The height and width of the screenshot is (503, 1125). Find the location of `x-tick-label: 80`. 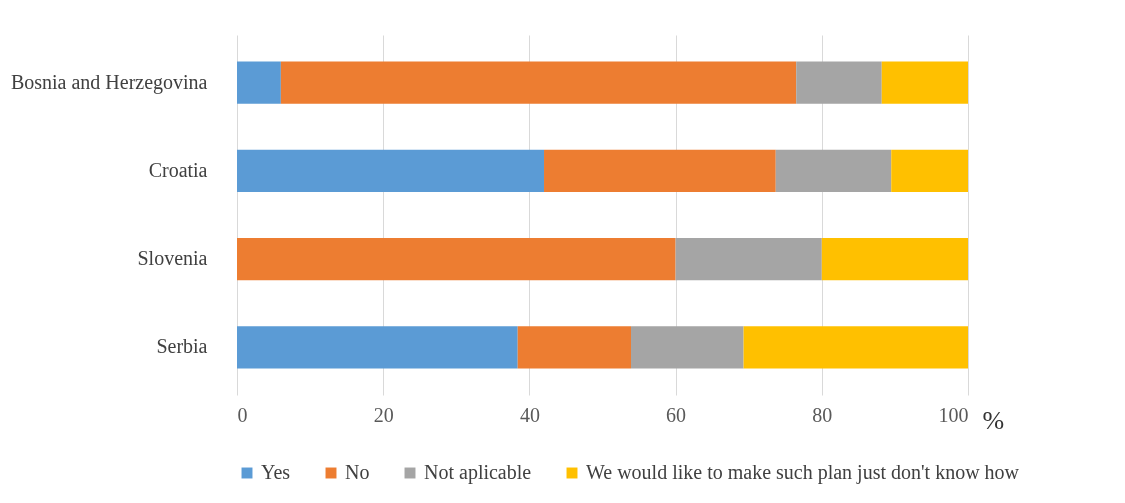

x-tick-label: 80 is located at coordinates (822, 414).